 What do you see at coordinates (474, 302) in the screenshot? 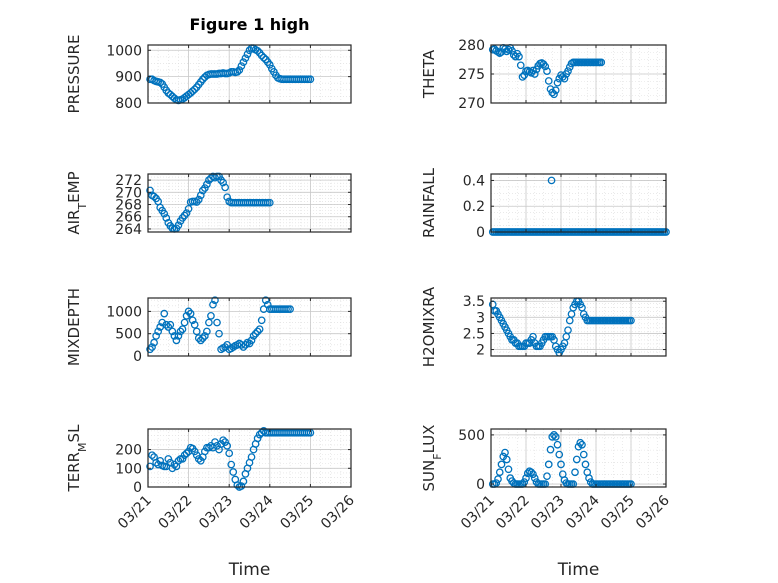
I see `y-tick-label: 3.5` at bounding box center [474, 302].